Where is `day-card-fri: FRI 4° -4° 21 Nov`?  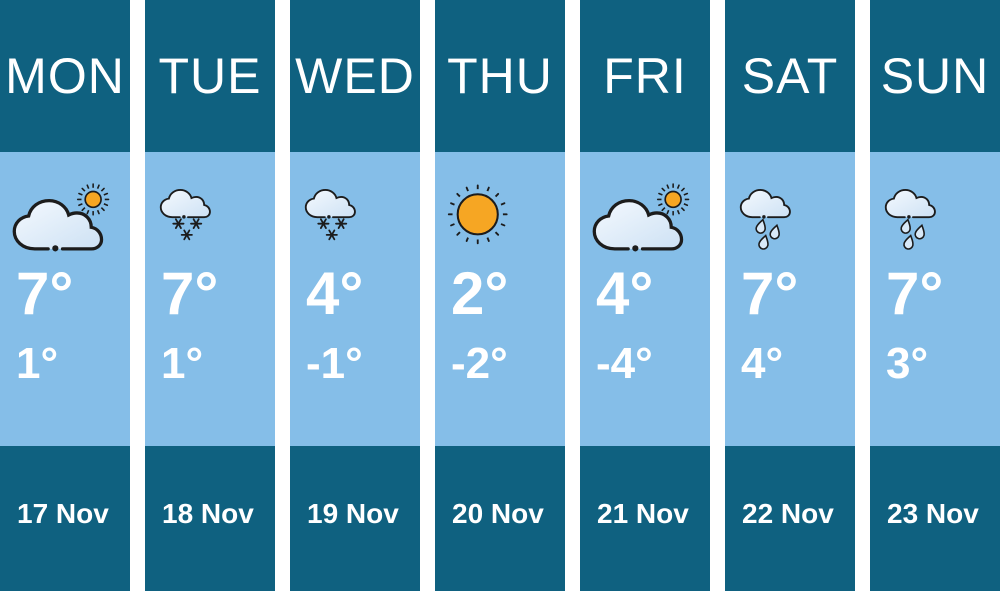
day-card-fri: FRI 4° -4° 21 Nov is located at coordinates (645, 295).